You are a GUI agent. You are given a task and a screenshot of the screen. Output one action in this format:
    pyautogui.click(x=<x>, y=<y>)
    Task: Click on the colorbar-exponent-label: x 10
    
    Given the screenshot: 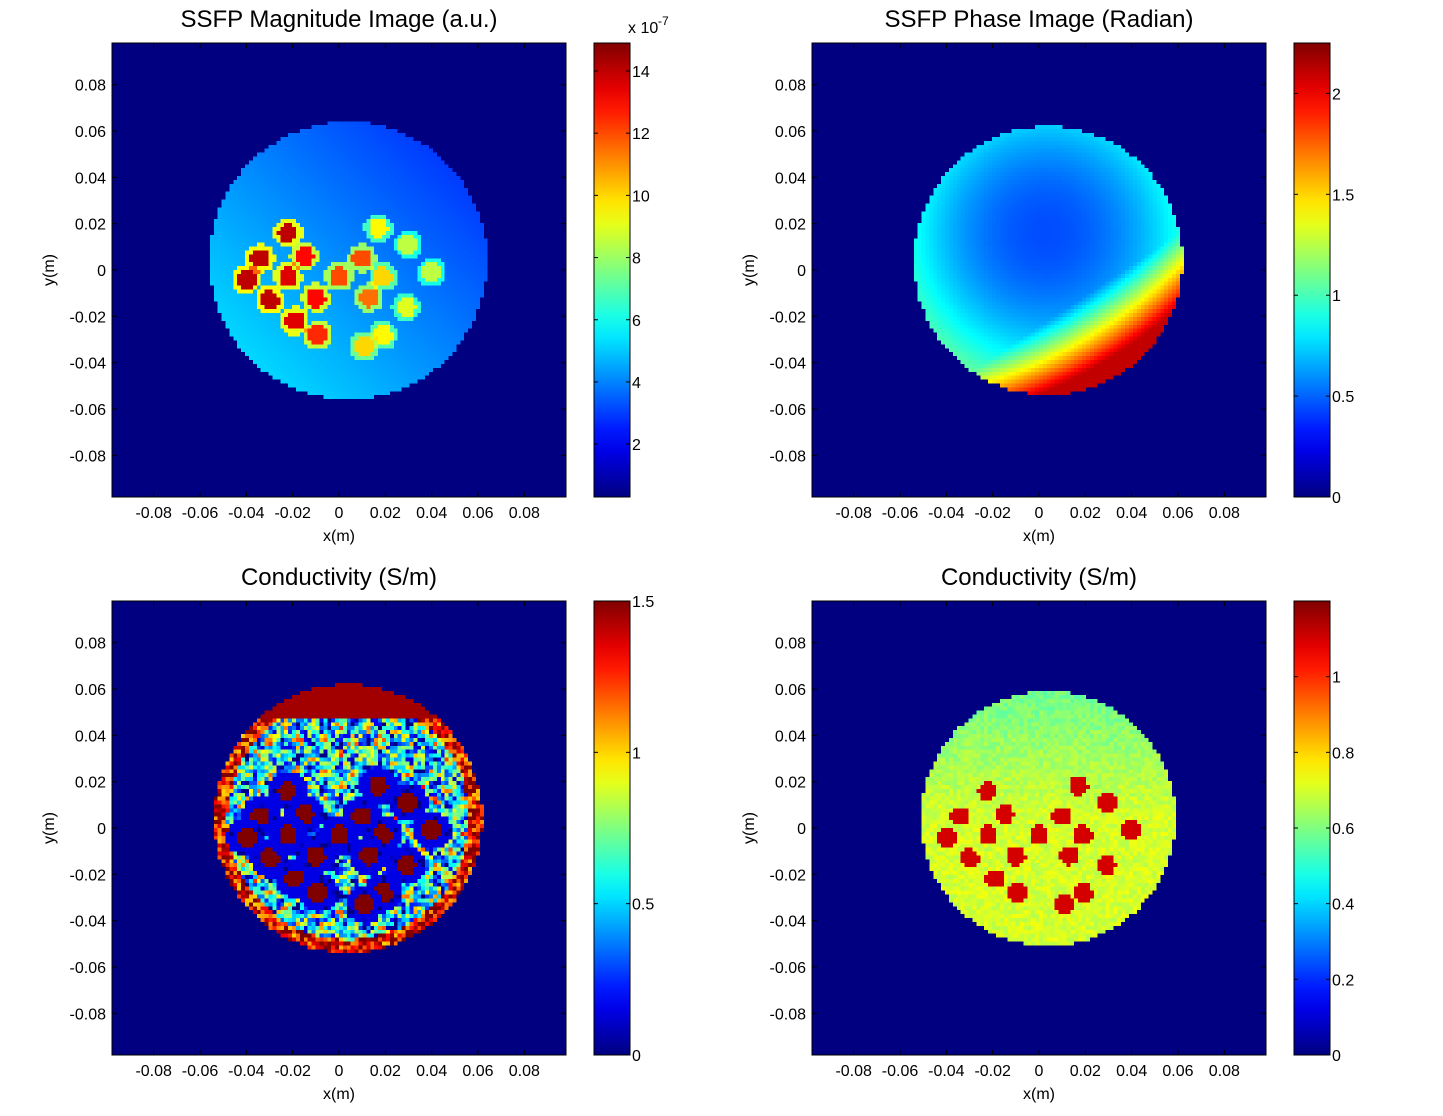 What is the action you would take?
    pyautogui.click(x=643, y=28)
    